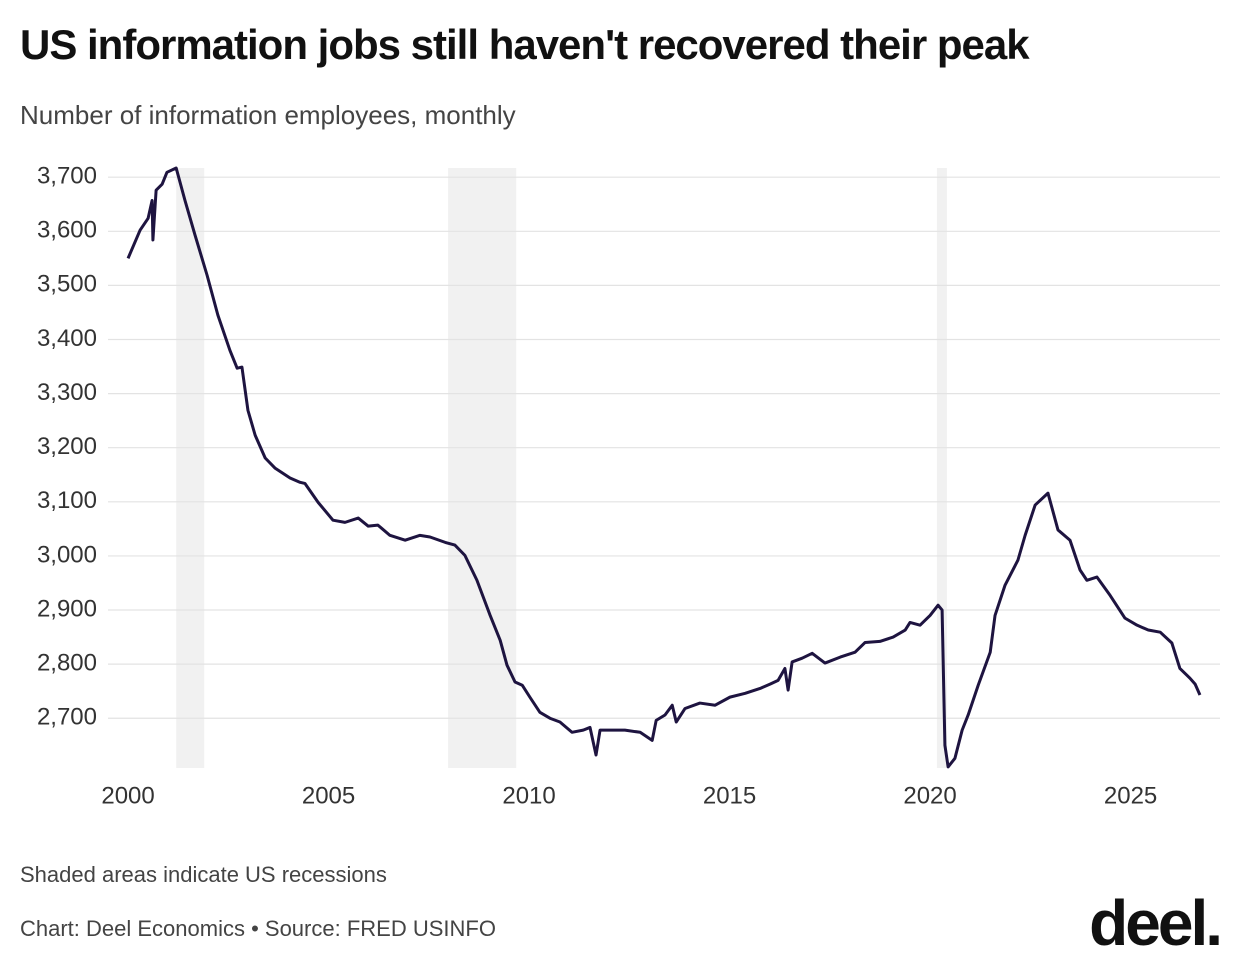 This screenshot has width=1240, height=972. I want to click on y-tick-label: 3,000, so click(67, 554).